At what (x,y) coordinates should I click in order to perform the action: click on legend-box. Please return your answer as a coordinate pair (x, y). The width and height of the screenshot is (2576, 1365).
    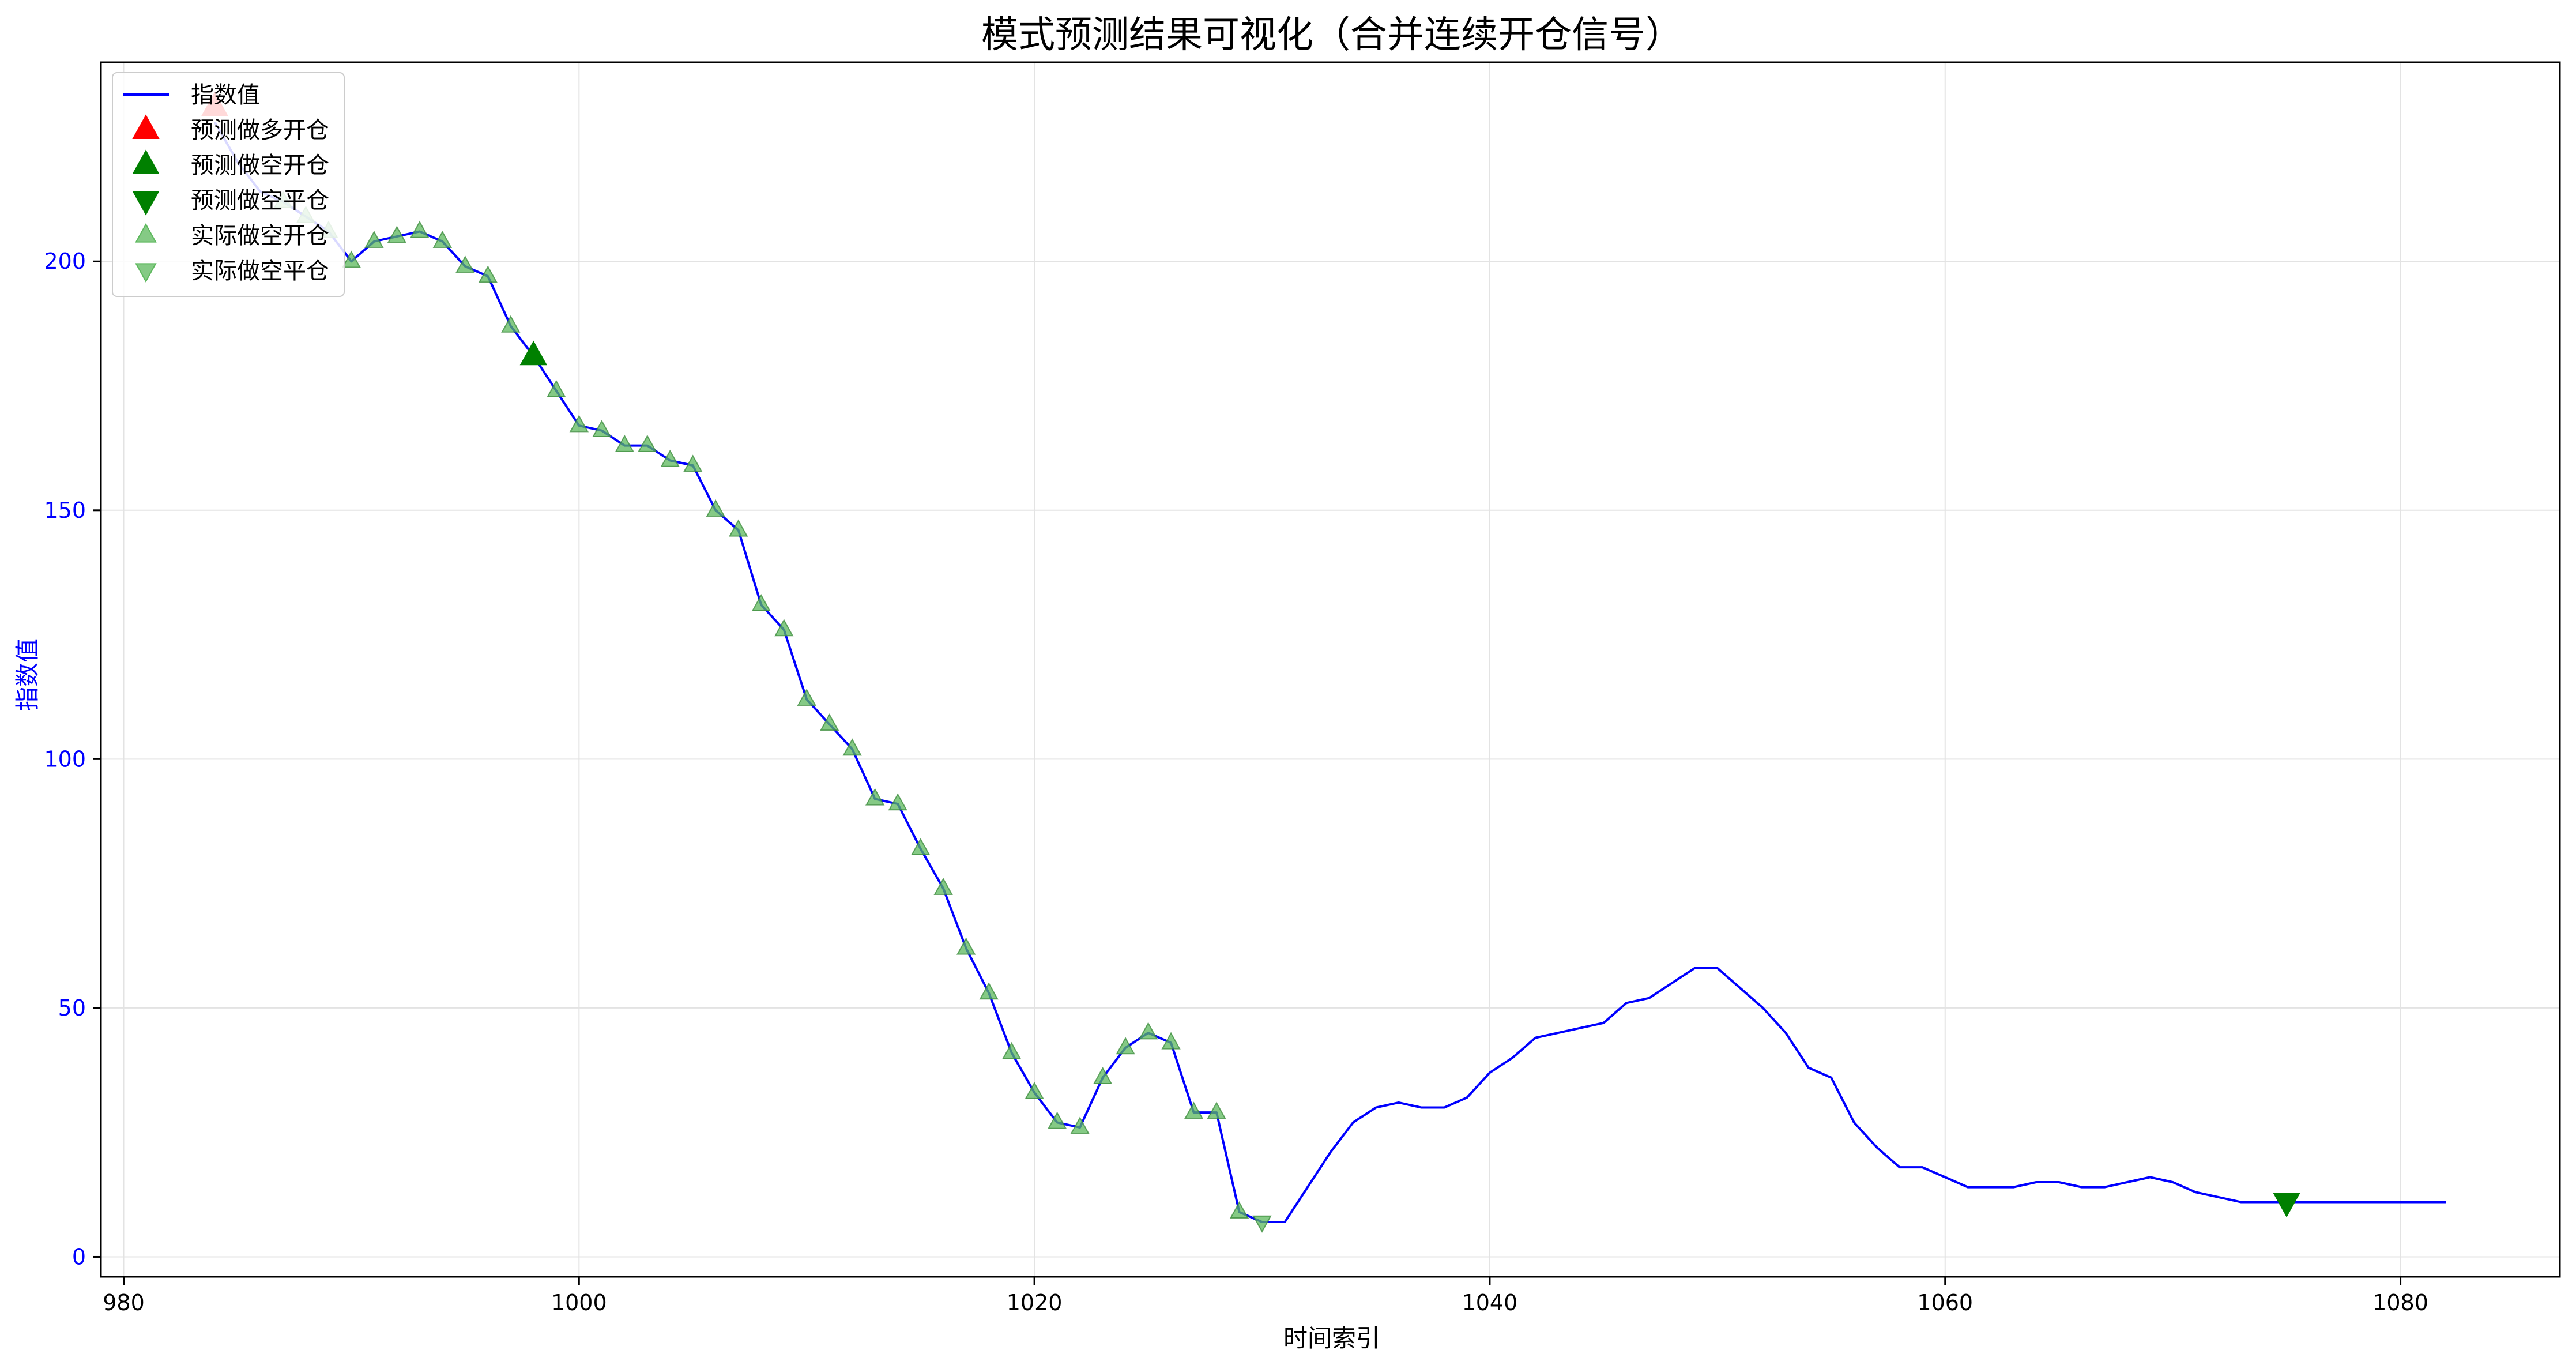
    Looking at the image, I should click on (228, 185).